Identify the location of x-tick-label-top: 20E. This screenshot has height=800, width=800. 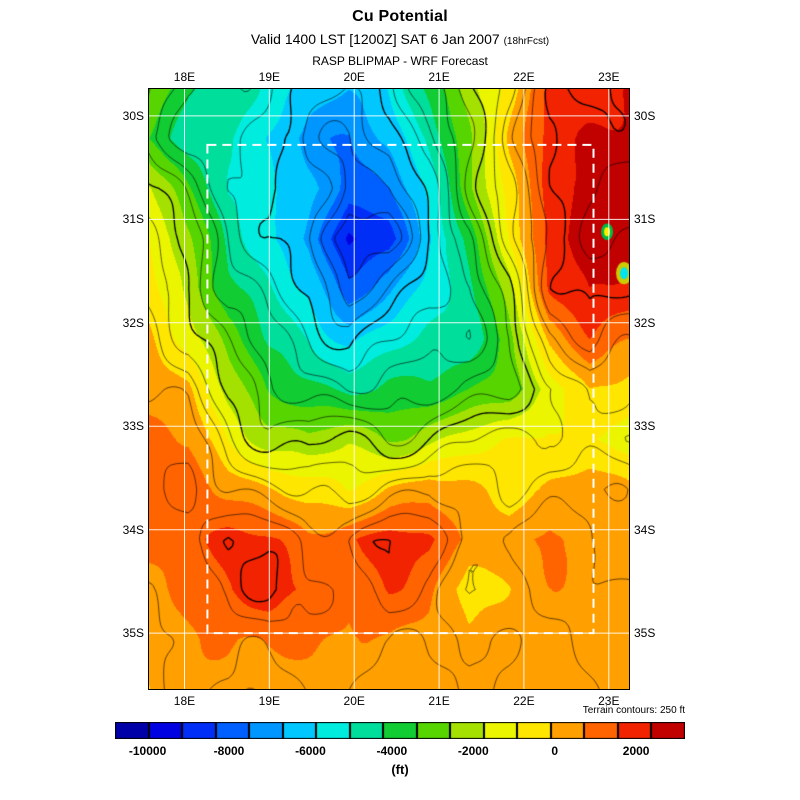
(354, 77).